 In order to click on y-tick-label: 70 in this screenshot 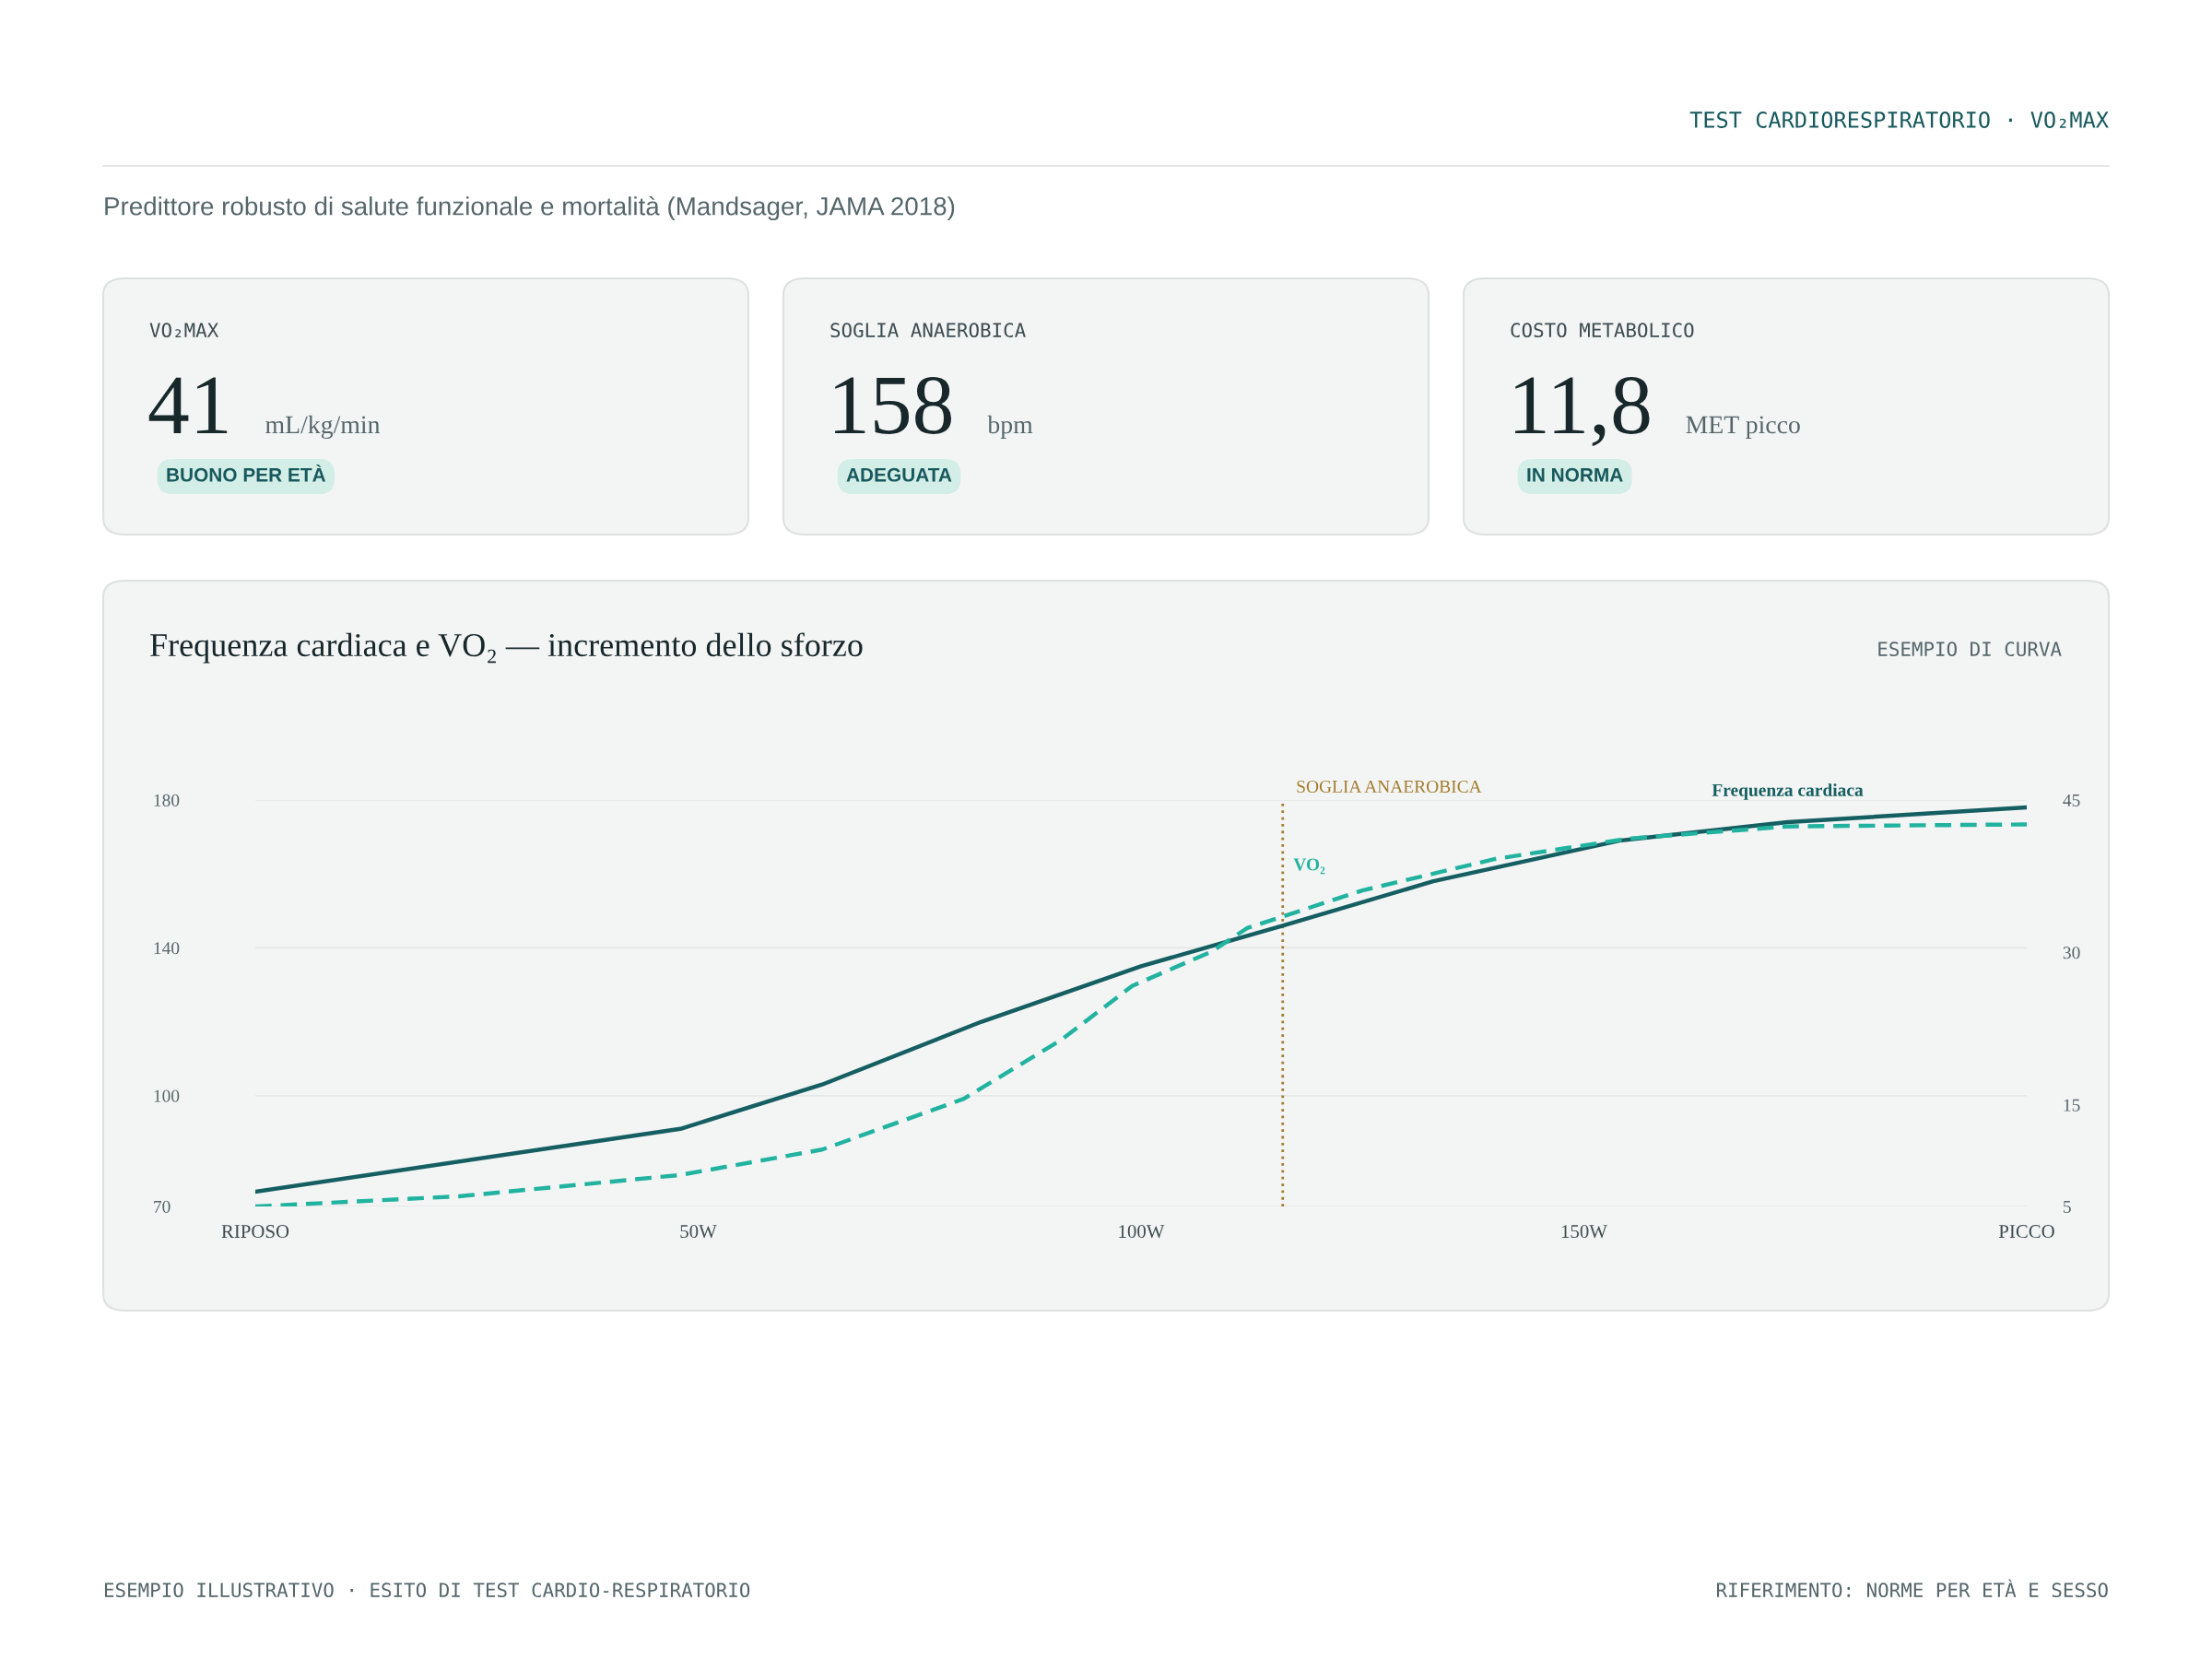, I will do `click(162, 1206)`.